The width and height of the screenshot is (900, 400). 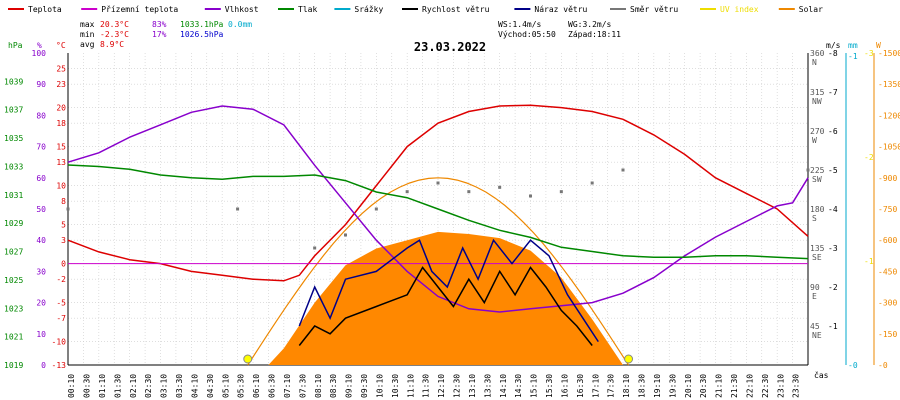 I want to click on tick-label-pressure: 1035, so click(x=13, y=138).